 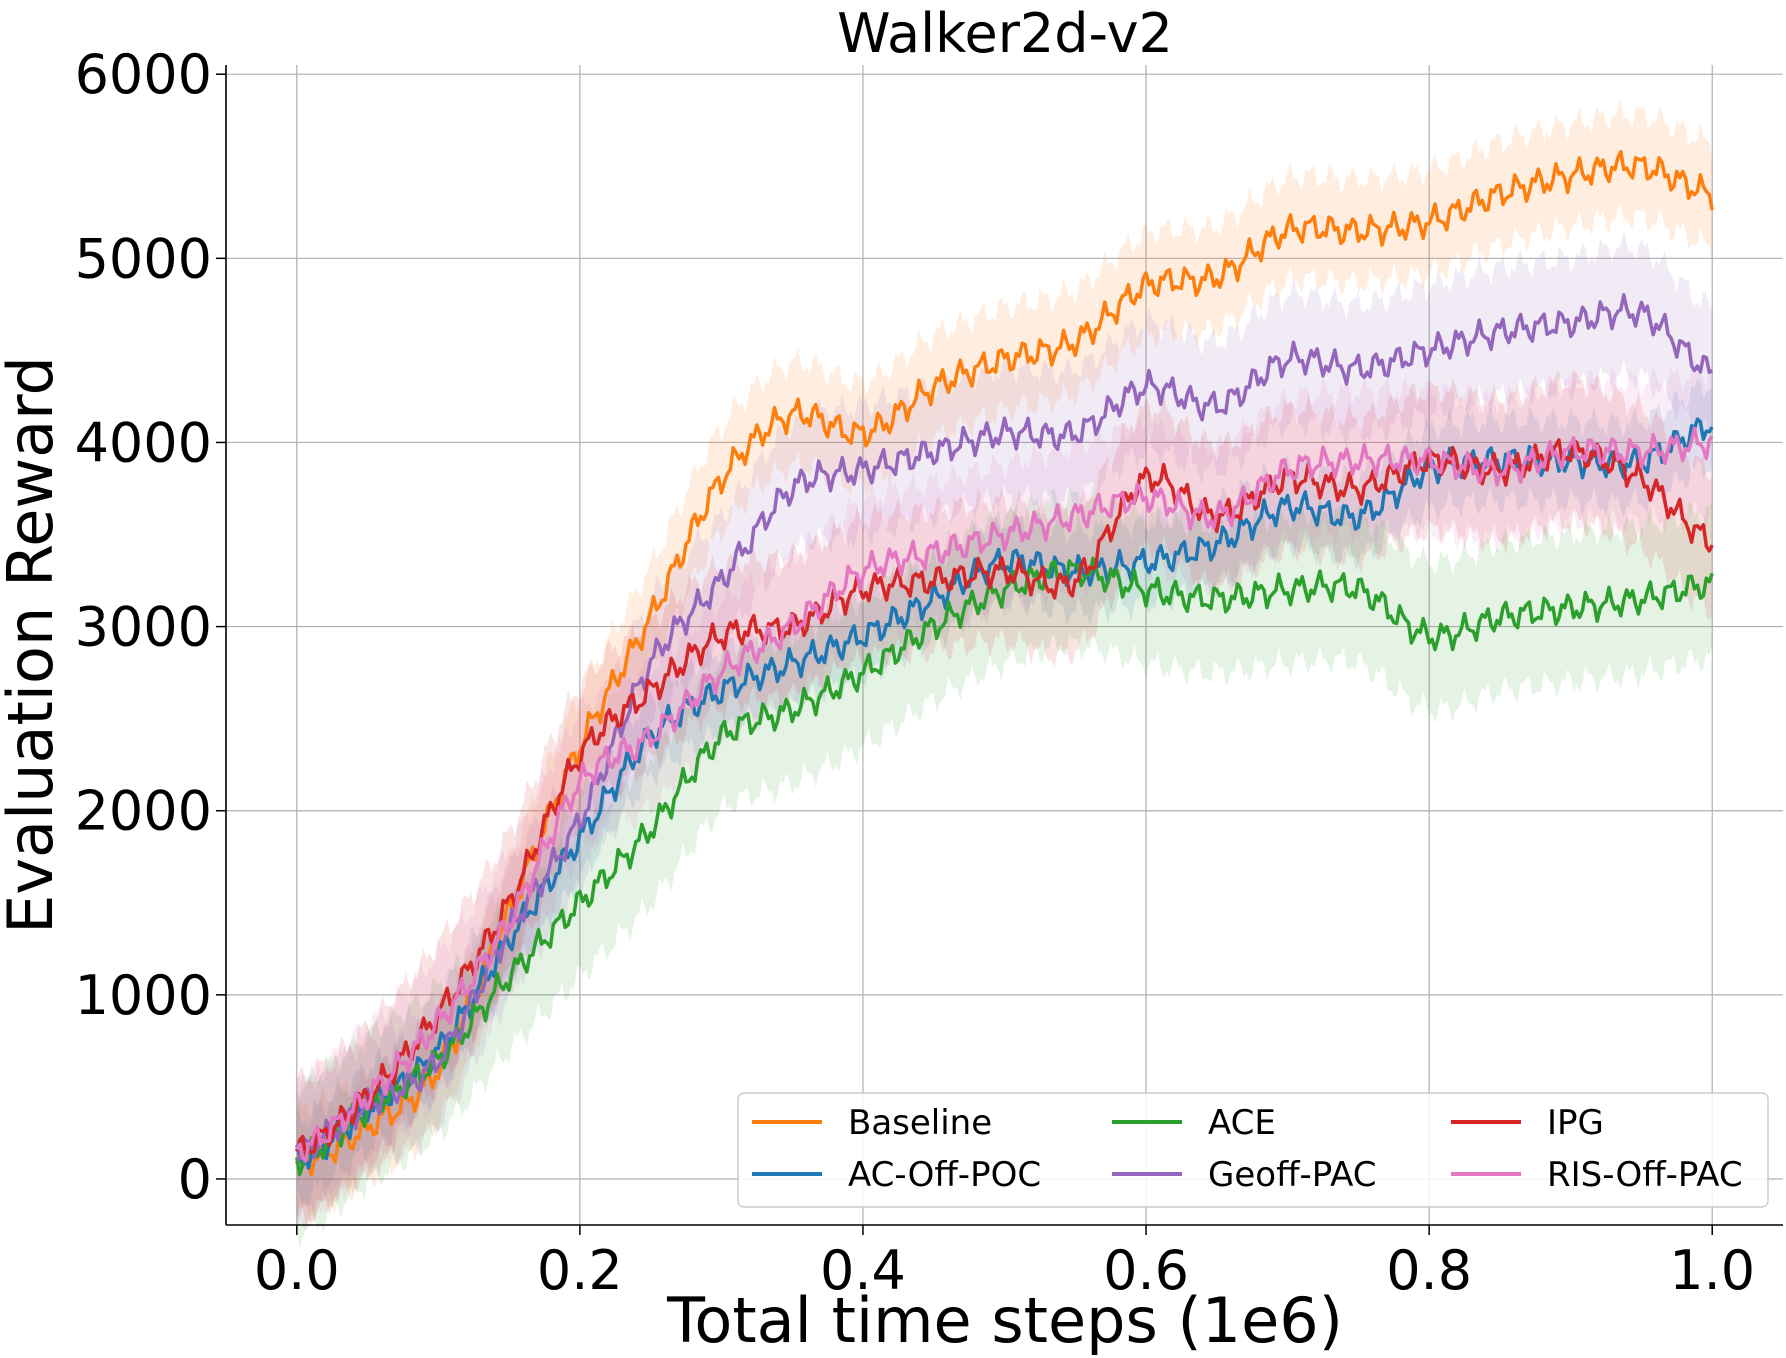 I want to click on legend-label: Baseline, so click(x=920, y=1123).